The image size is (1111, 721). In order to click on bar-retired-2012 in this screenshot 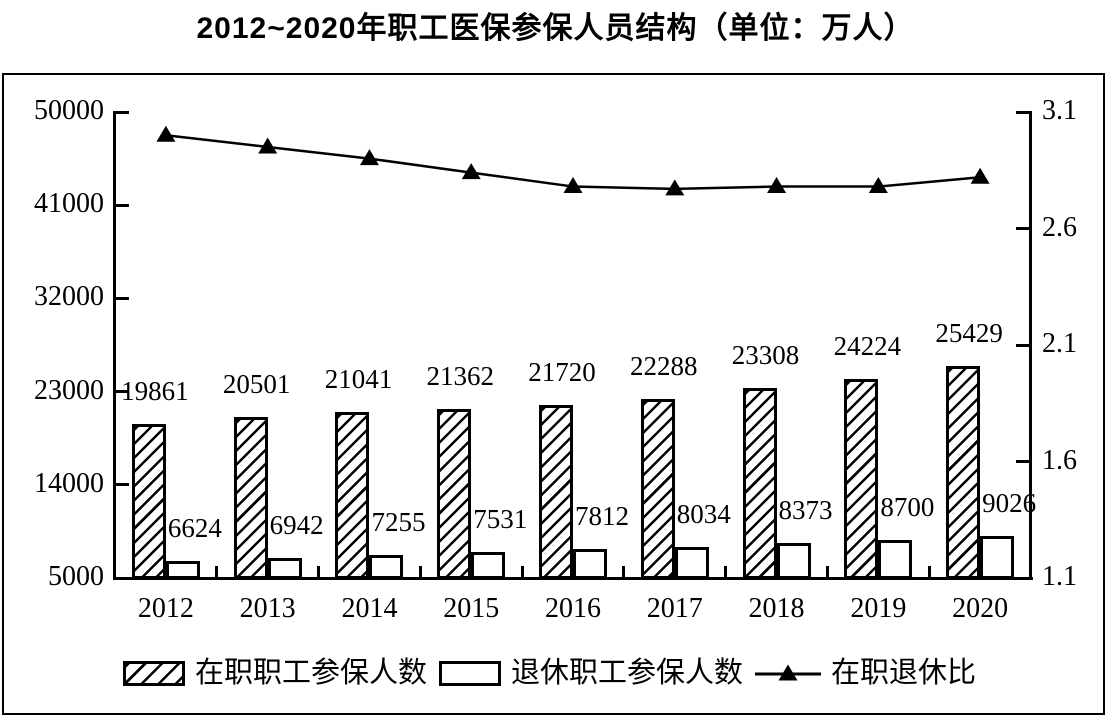, I will do `click(182, 570)`.